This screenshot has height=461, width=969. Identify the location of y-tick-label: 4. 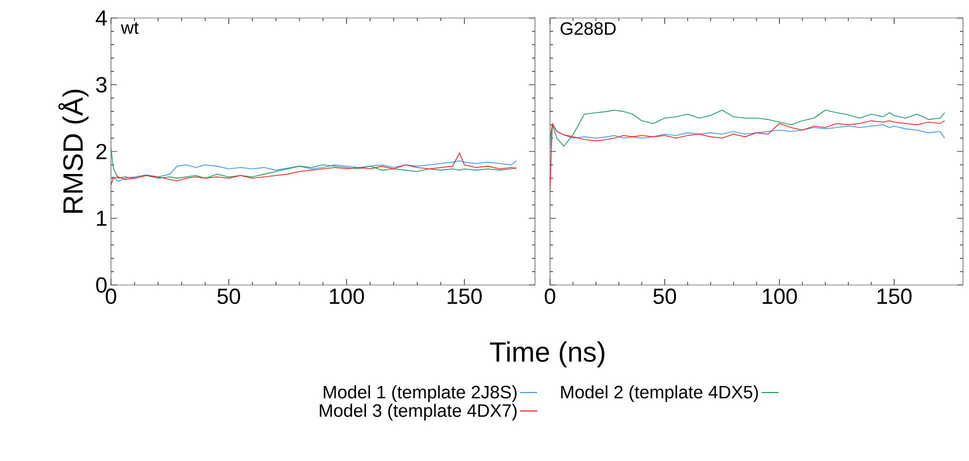
(101, 18).